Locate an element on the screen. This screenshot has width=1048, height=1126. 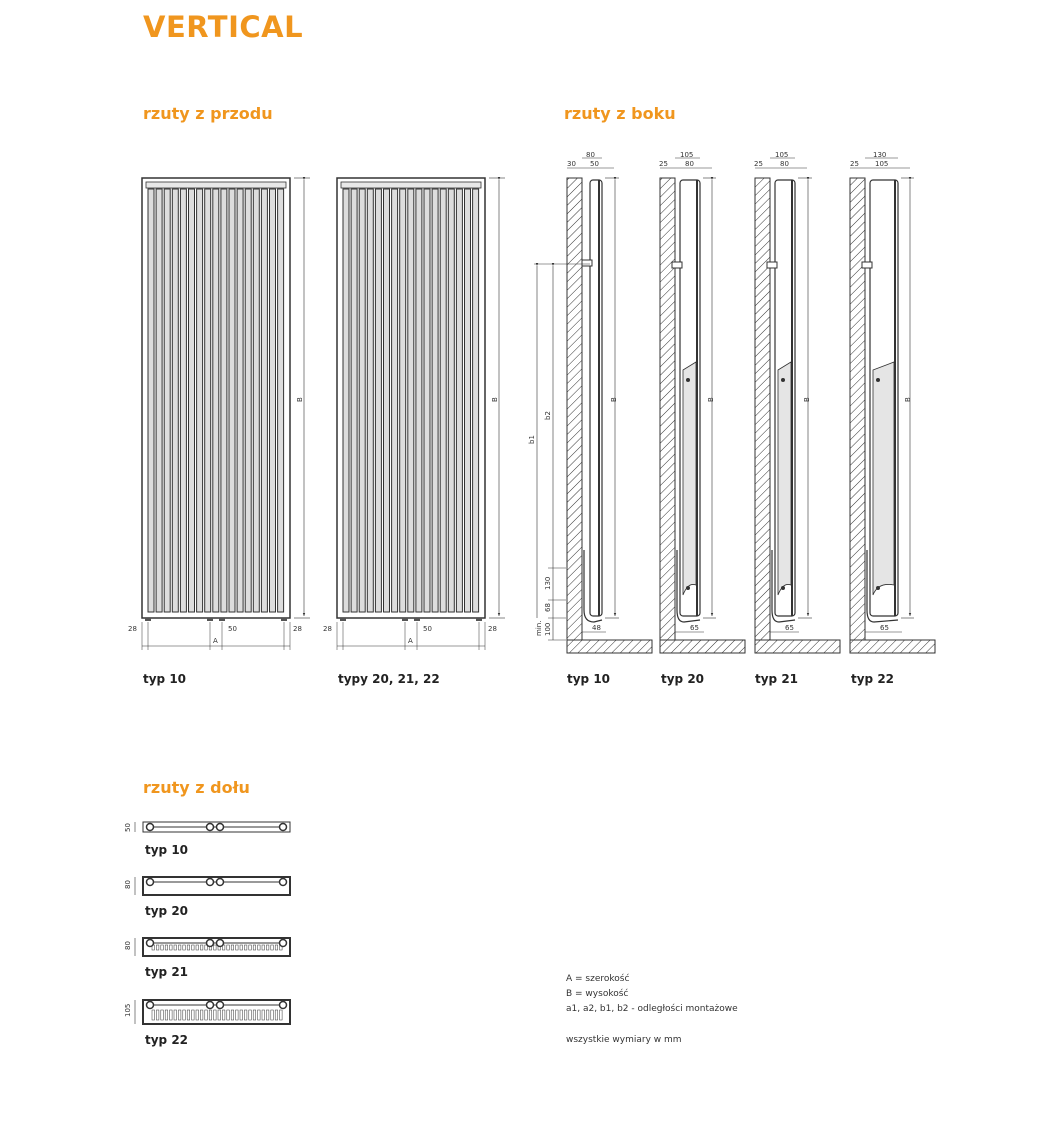
radiator-body is located at coordinates (596, 398).